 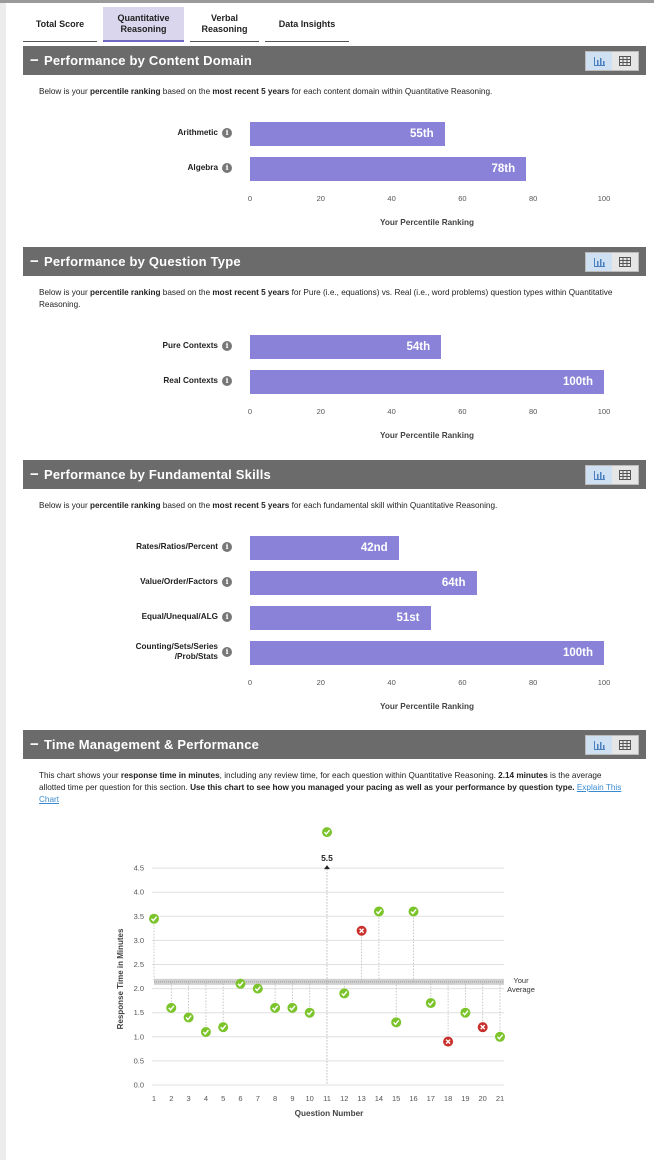 I want to click on bar-label: Equal/Unequal/ALG, so click(x=179, y=616).